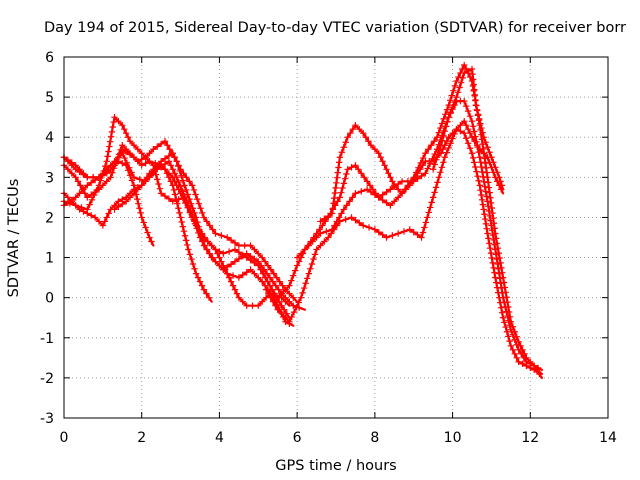  What do you see at coordinates (530, 438) in the screenshot?
I see `x-tick-label: 12` at bounding box center [530, 438].